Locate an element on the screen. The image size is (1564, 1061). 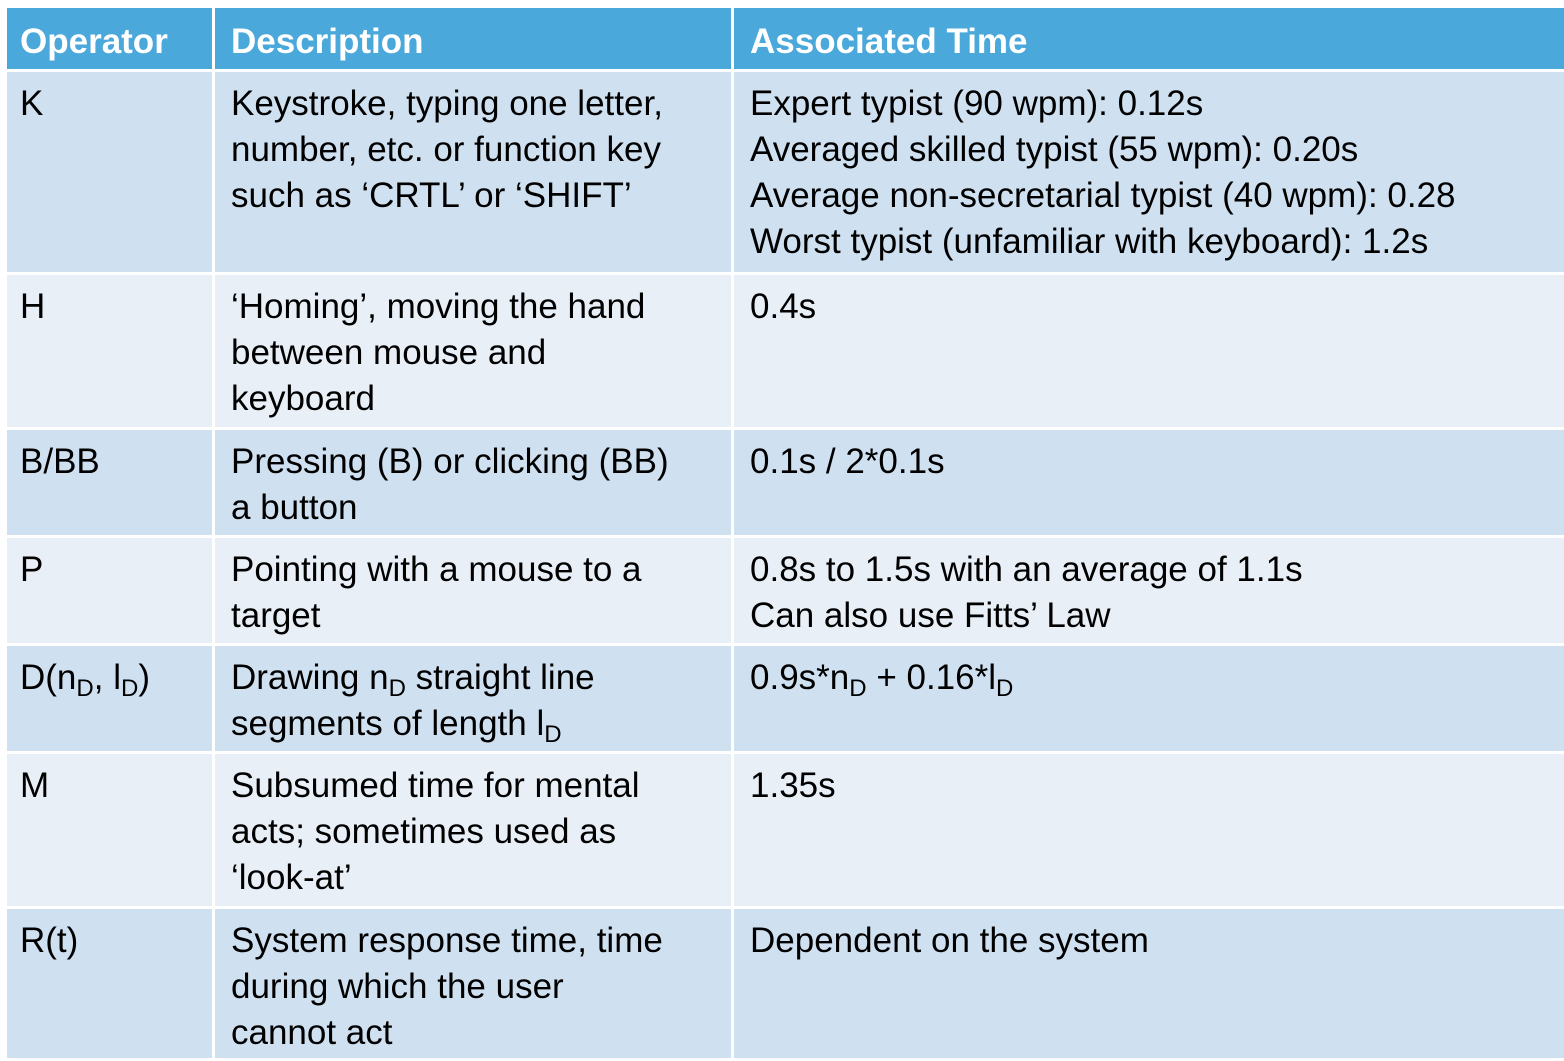
time-cell: 0.9s*nD + 0.16*lD is located at coordinates (1148, 699).